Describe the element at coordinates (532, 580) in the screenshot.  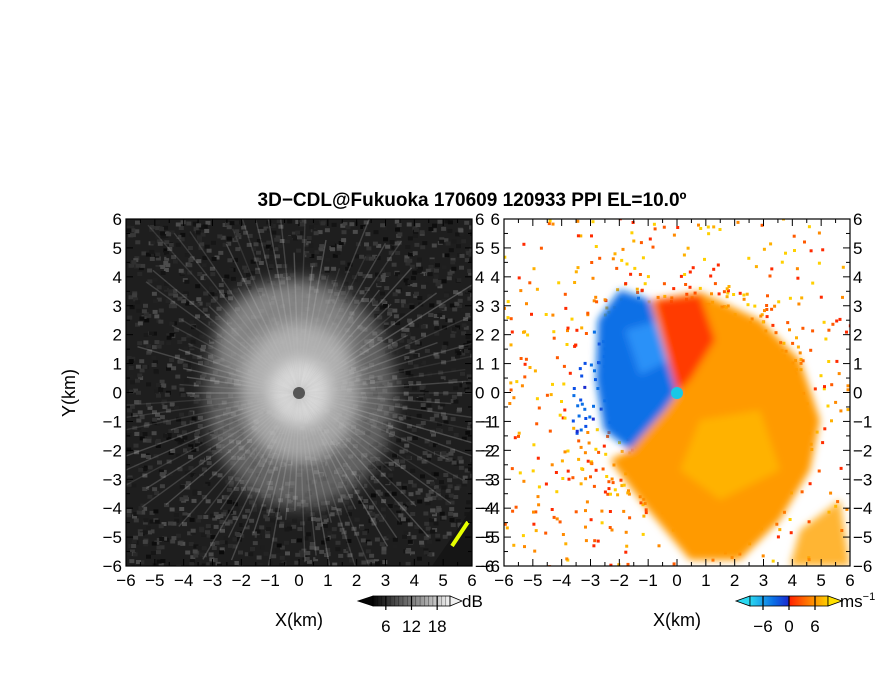
I see `x-tick-label: −5` at that location.